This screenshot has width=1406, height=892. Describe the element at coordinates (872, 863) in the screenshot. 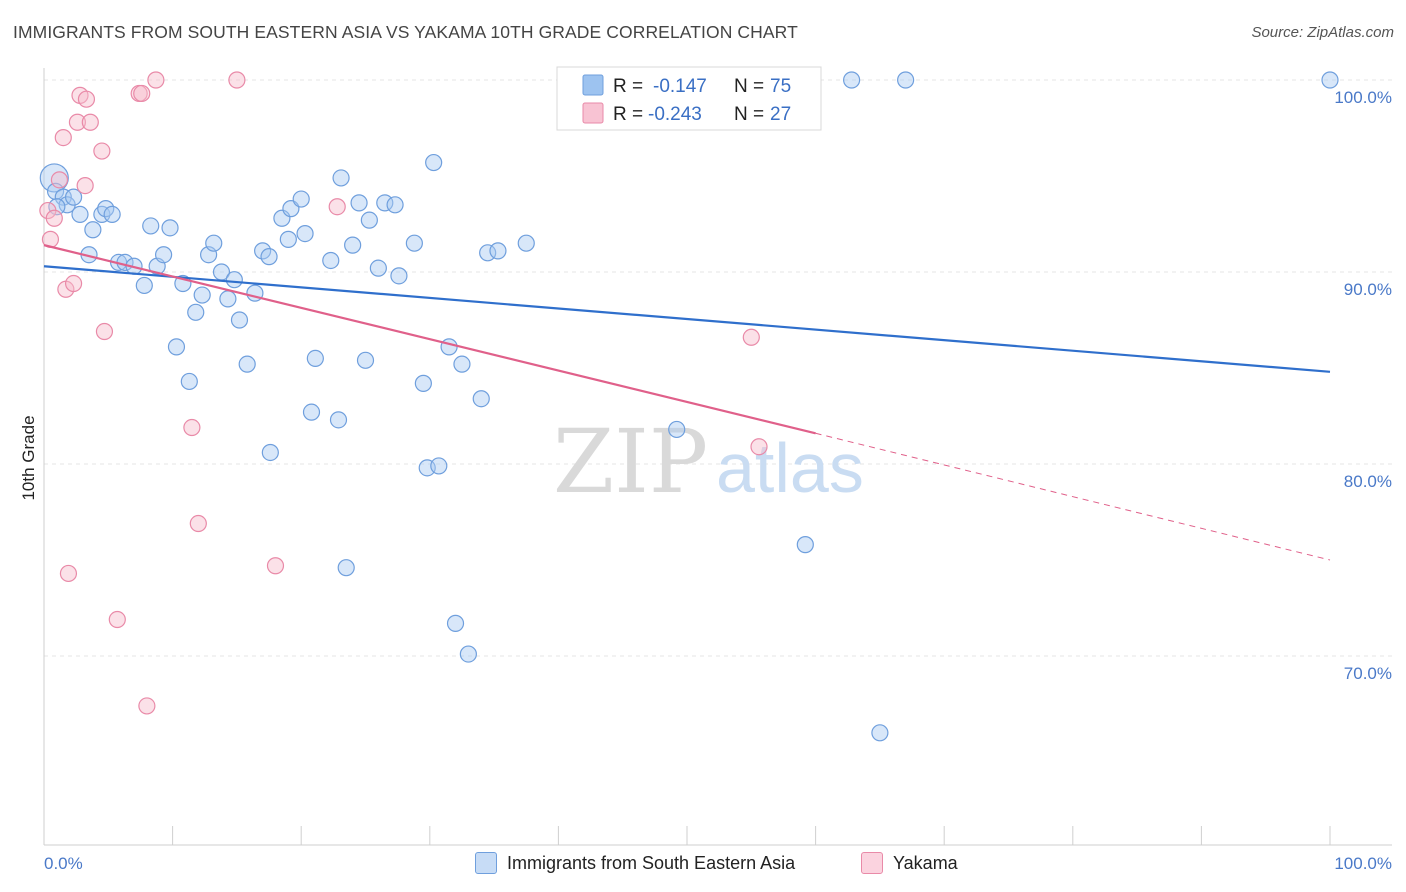

I see `legend-swatch-yakama` at that location.